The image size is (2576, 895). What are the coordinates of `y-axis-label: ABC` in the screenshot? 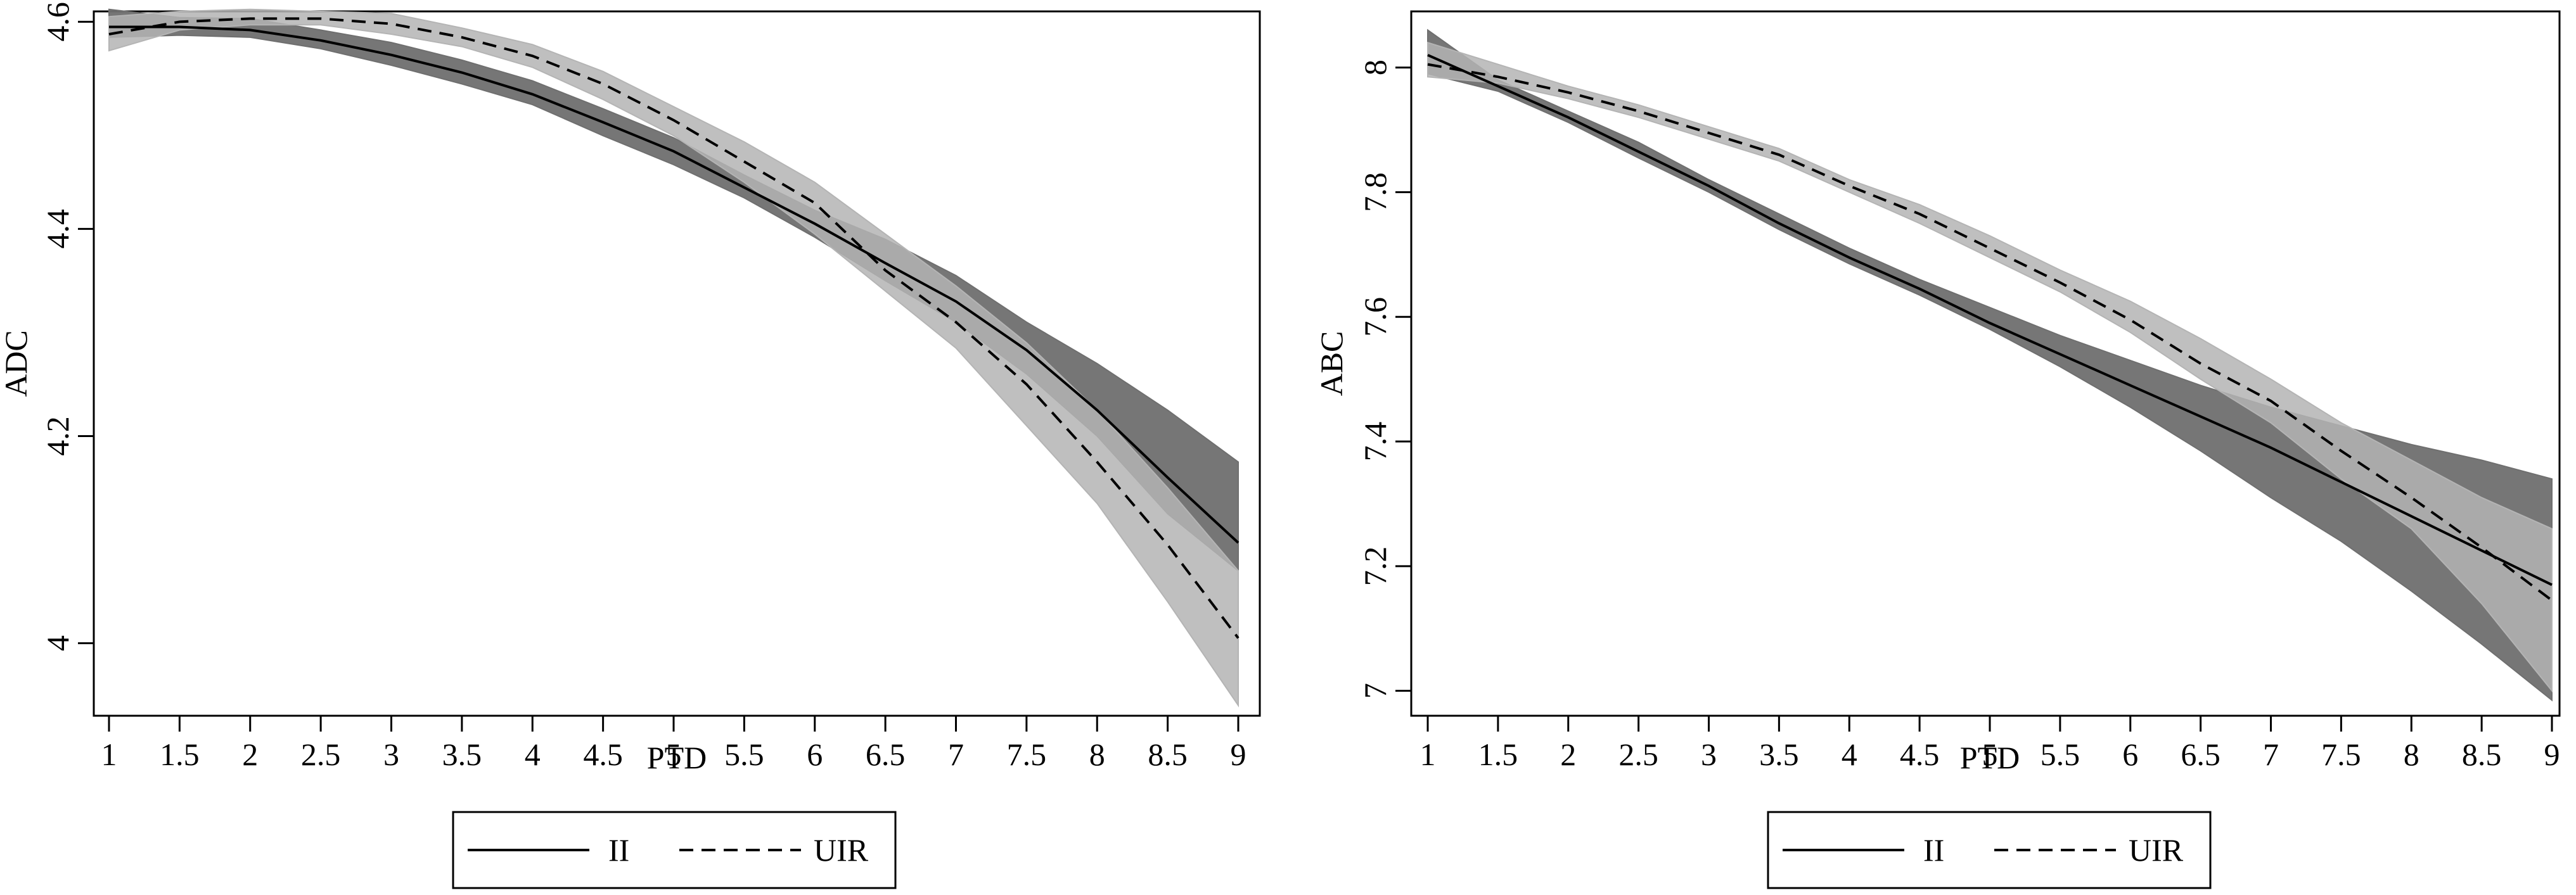 It's located at (1331, 364).